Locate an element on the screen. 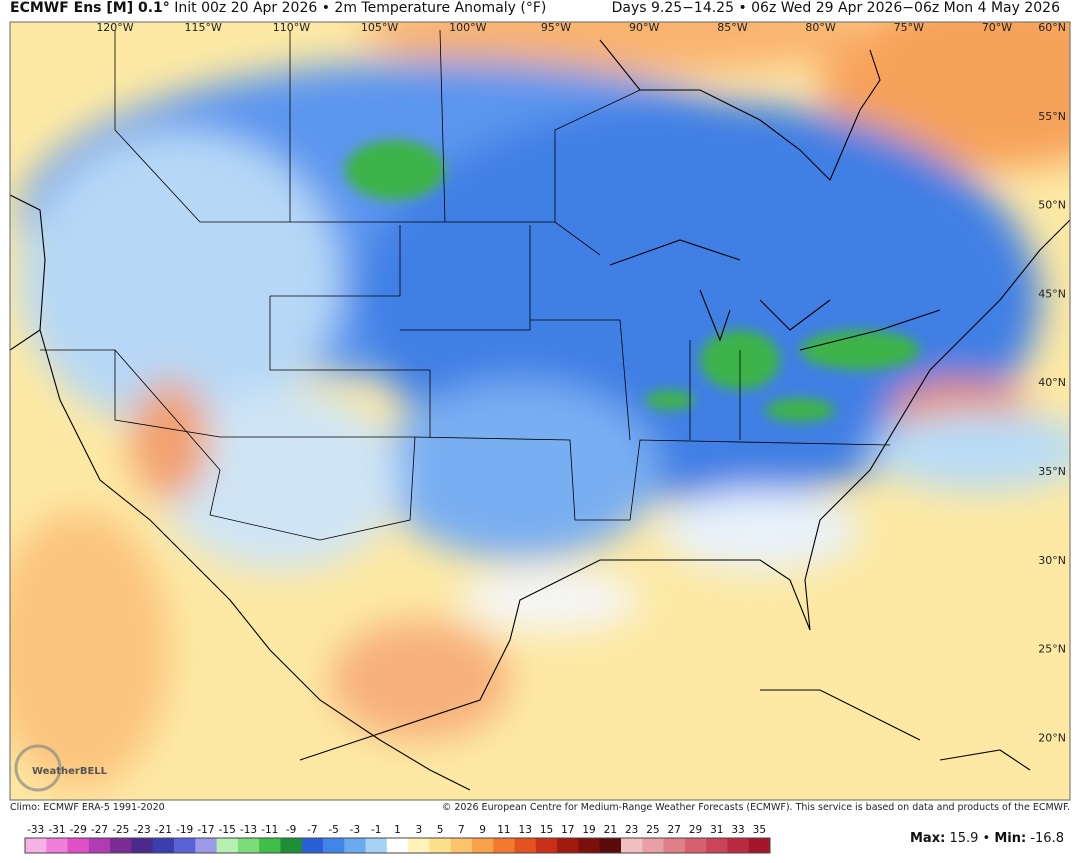 This screenshot has height=863, width=1080. lon-label: 90°W is located at coordinates (644, 27).